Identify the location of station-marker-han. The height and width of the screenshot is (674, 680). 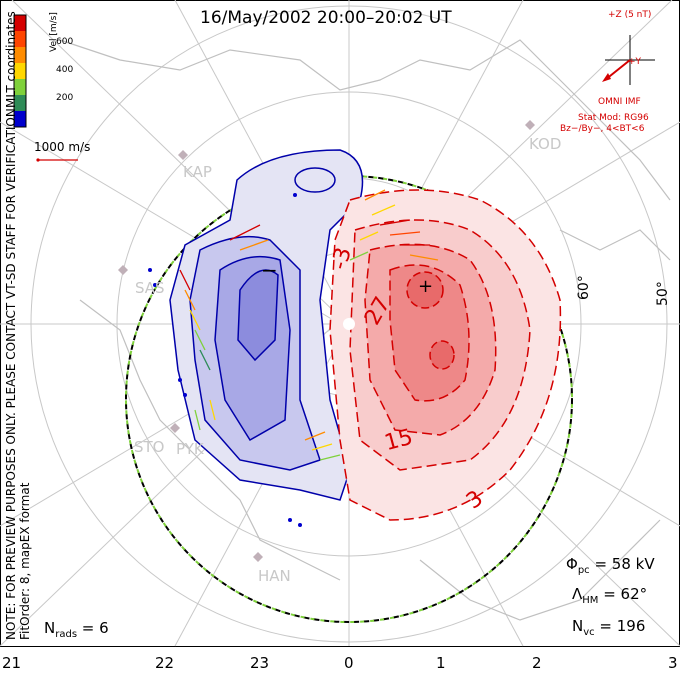
(258, 557).